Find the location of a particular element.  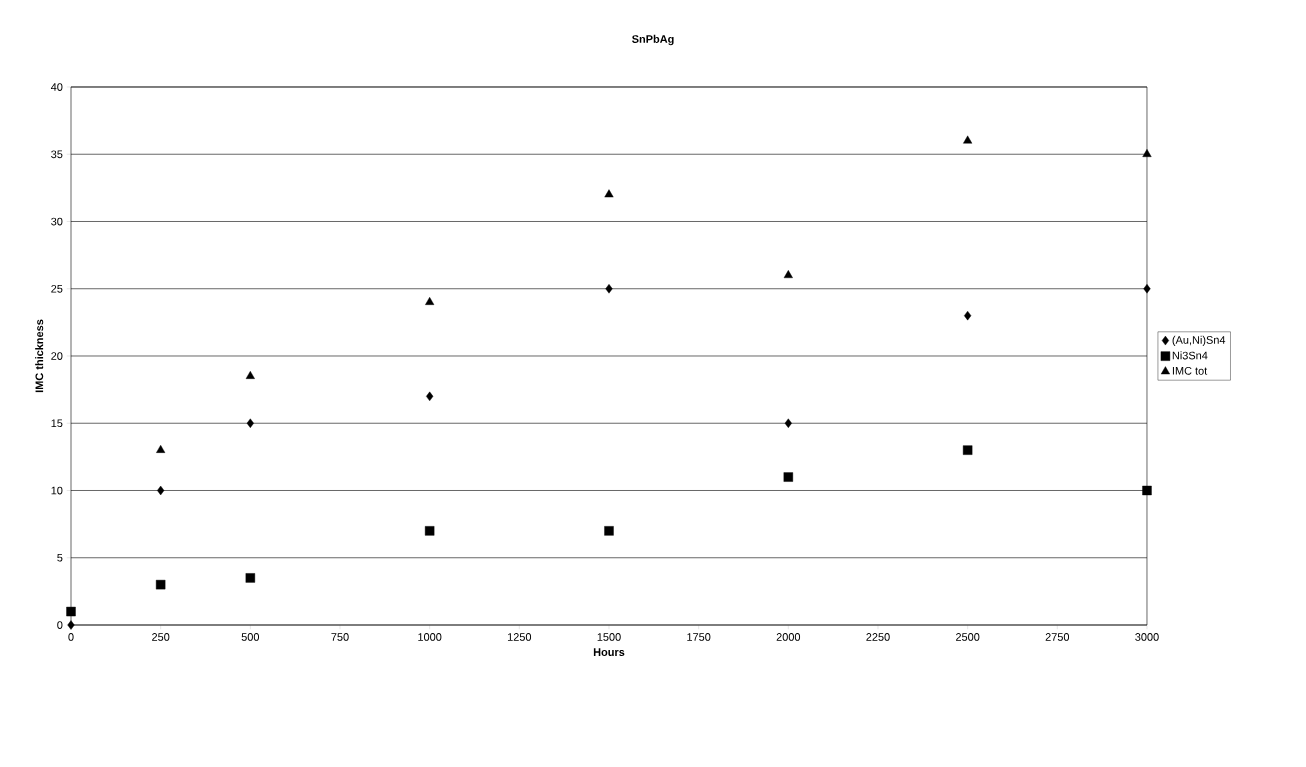

x-tick-label: 2750 is located at coordinates (1057, 637).